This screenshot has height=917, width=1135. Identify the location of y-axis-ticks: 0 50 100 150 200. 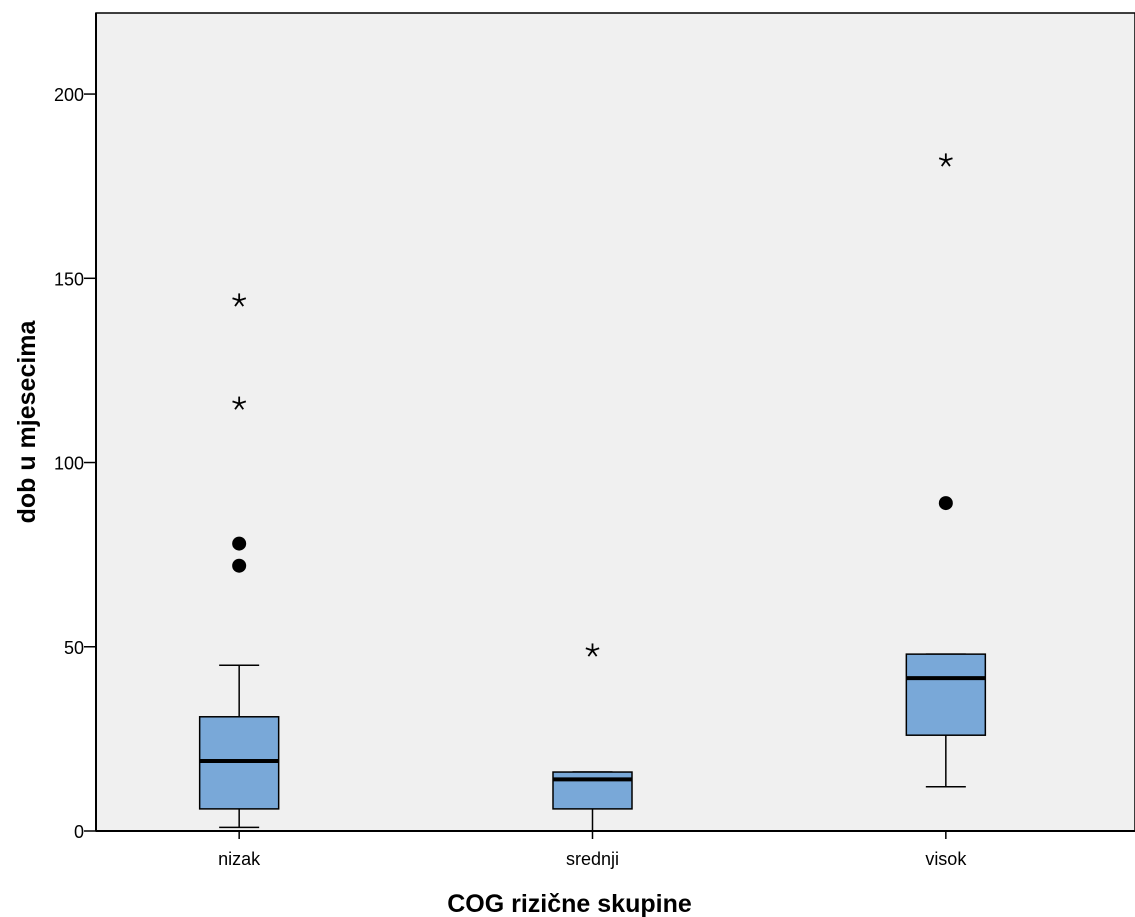
(75, 463).